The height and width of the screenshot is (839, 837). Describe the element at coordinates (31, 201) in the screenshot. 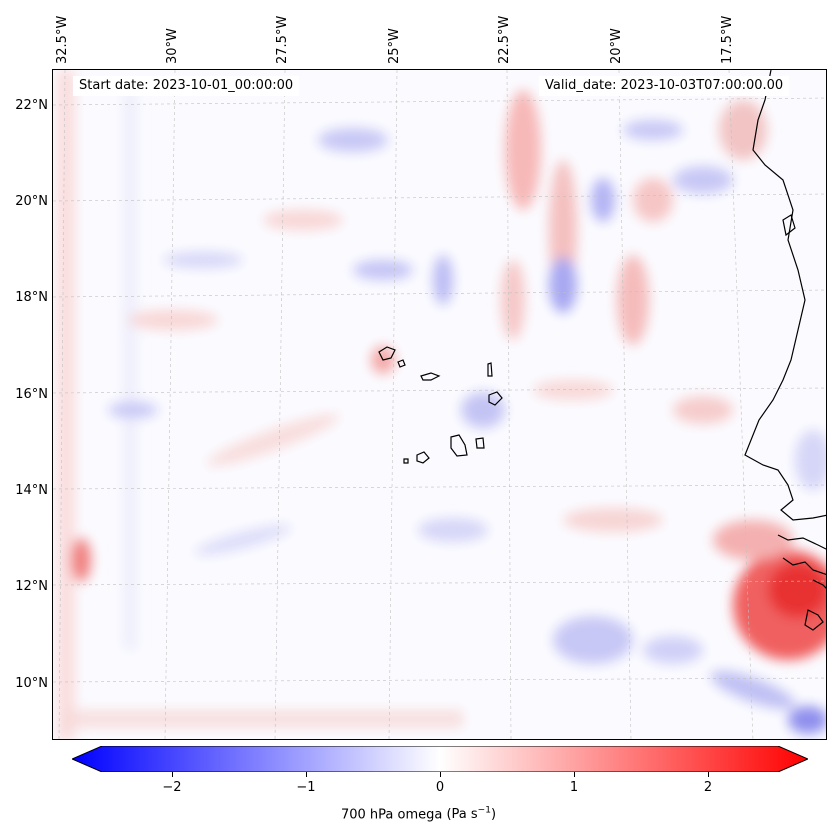

I see `lat-label-20n: 20°N` at that location.